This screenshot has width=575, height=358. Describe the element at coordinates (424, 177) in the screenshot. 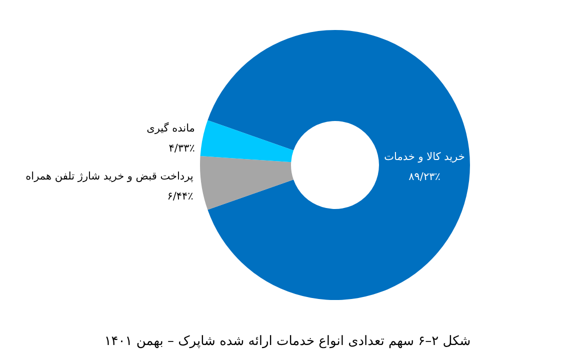

I see `data-label: ۸۹/۲۳٪` at that location.